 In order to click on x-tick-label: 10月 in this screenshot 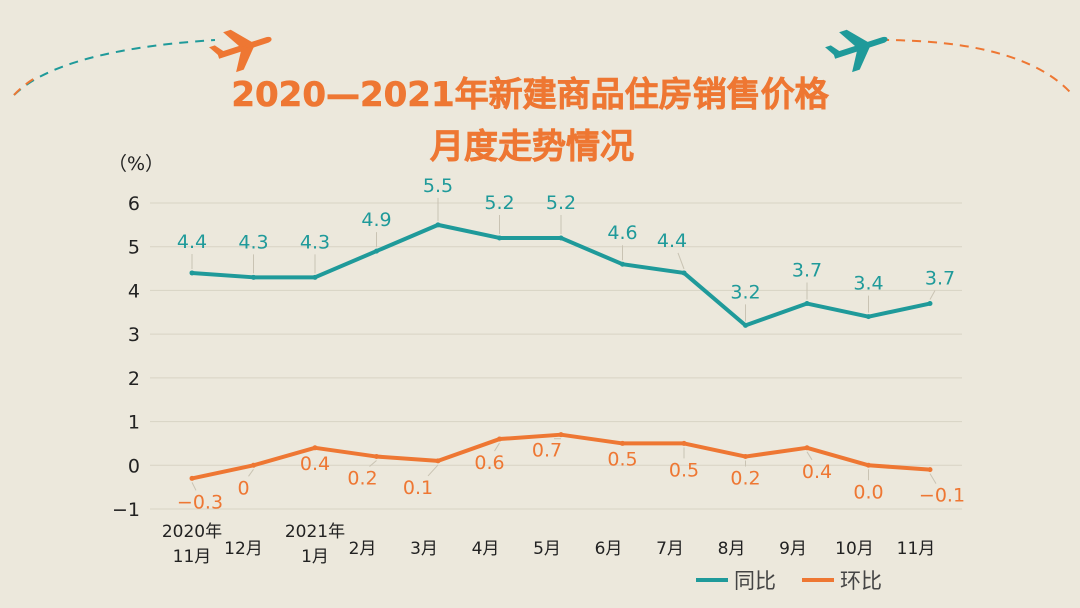, I will do `click(854, 549)`.